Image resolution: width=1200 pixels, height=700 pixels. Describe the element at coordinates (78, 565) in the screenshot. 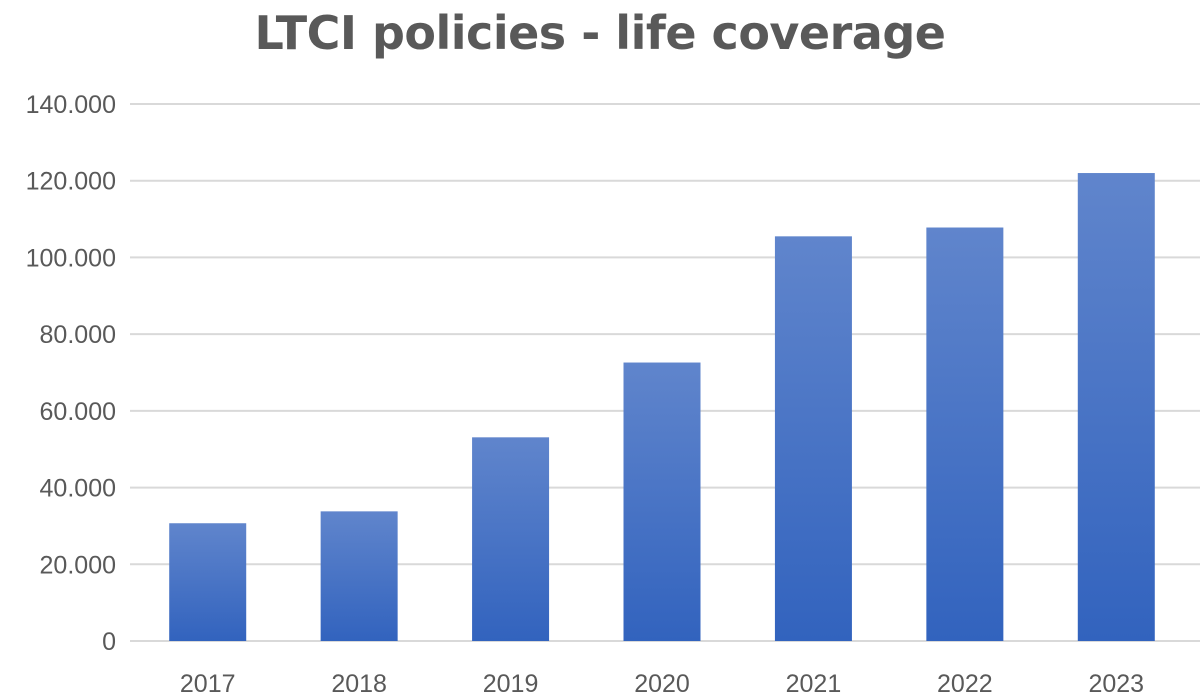

I see `y-tick-label: 20.000` at that location.